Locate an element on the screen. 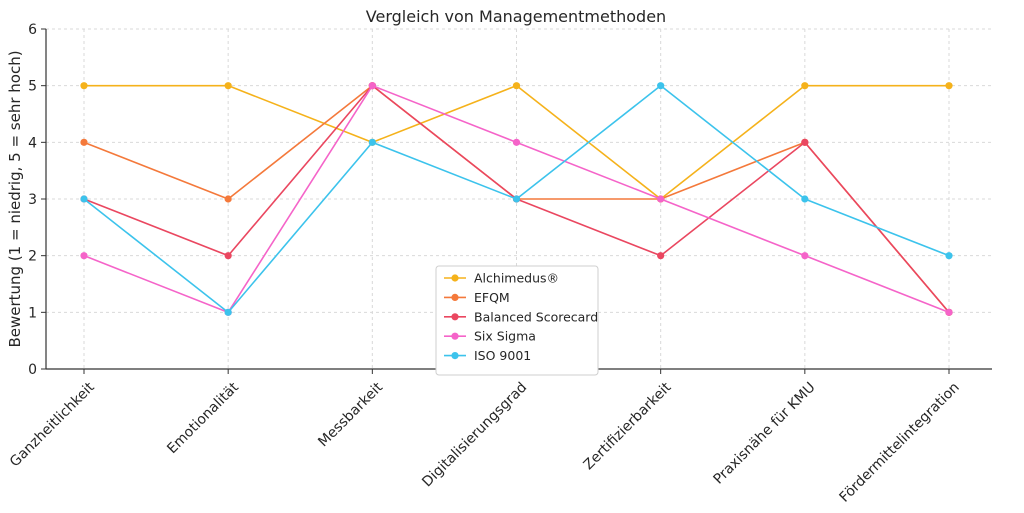 This screenshot has height=513, width=1024. legend-item: EFQM is located at coordinates (477, 297).